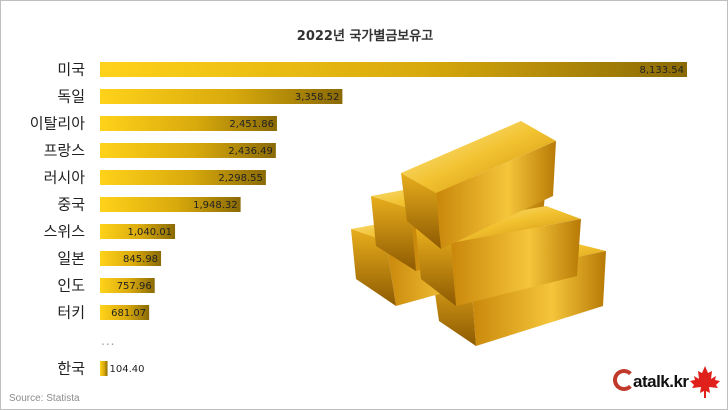 Image resolution: width=728 pixels, height=410 pixels. What do you see at coordinates (65, 178) in the screenshot?
I see `category-label: 러시아` at bounding box center [65, 178].